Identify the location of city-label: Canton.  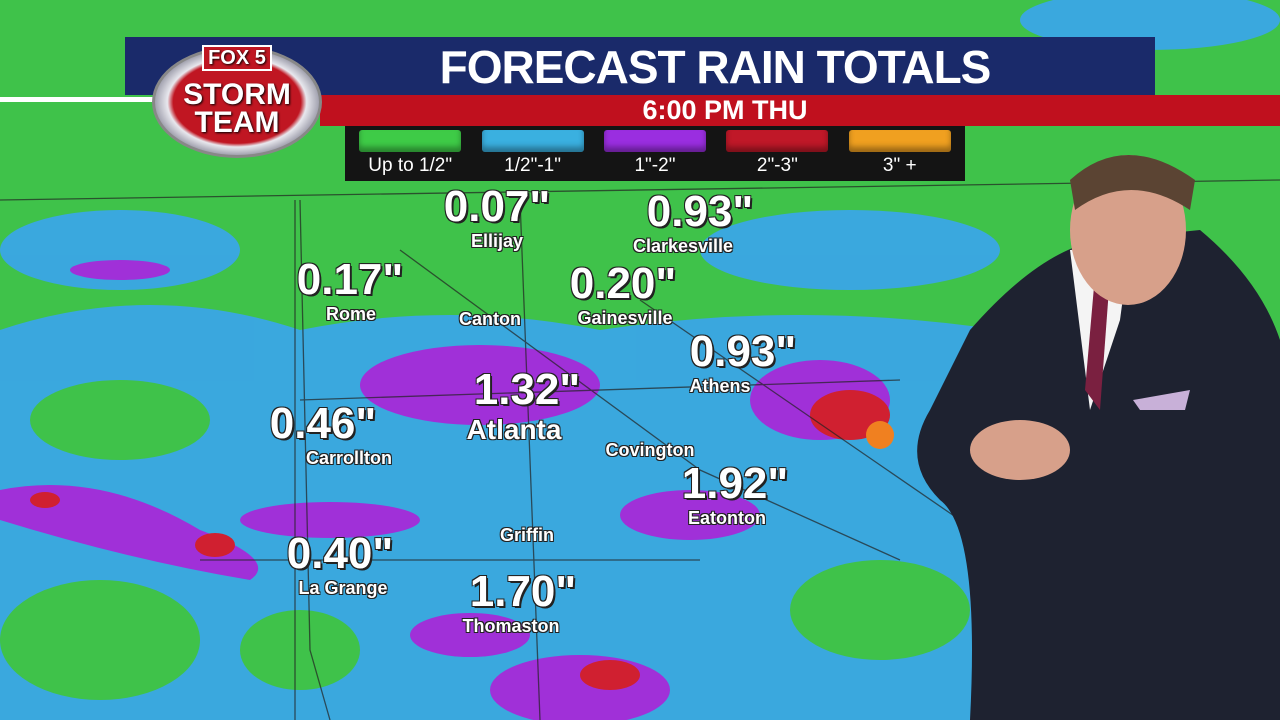
(490, 319).